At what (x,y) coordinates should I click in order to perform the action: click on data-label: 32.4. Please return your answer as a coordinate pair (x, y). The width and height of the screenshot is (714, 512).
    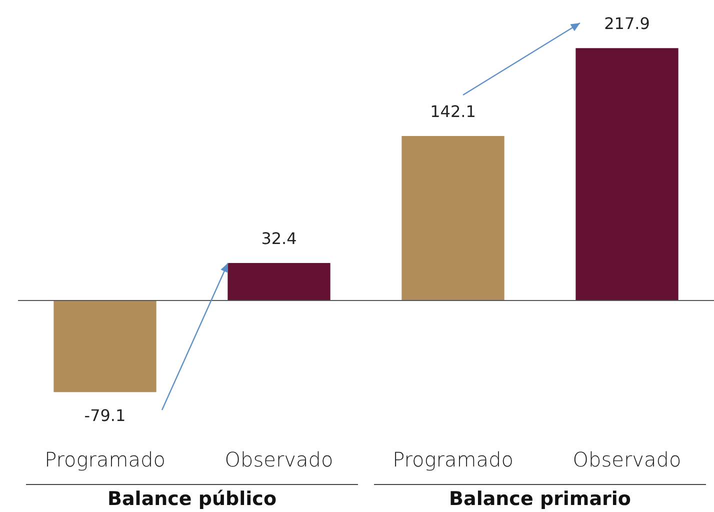
    Looking at the image, I should click on (279, 238).